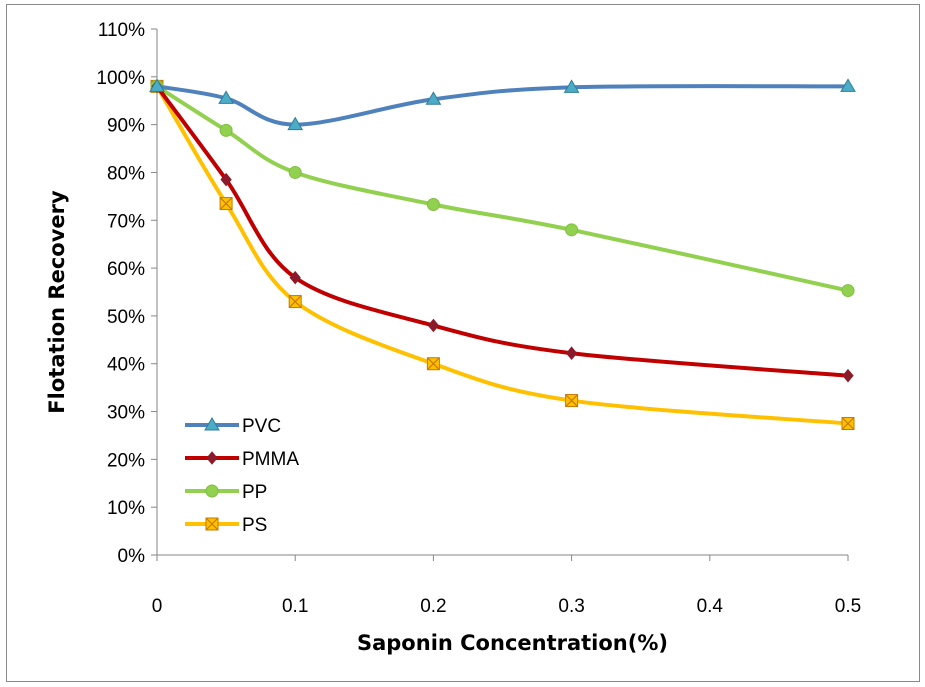 The height and width of the screenshot is (687, 925). What do you see at coordinates (126, 365) in the screenshot?
I see `y-tick-label: 40%` at bounding box center [126, 365].